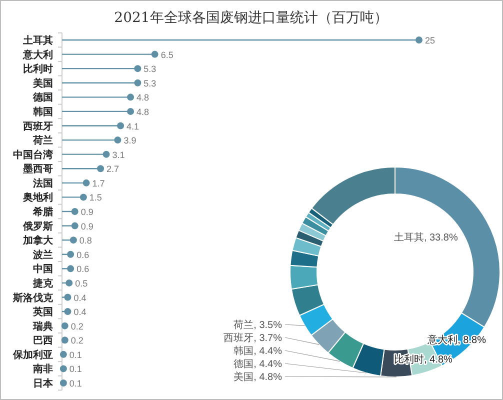  What do you see at coordinates (38, 240) in the screenshot?
I see `y-tick-label: 加拿大` at bounding box center [38, 240].